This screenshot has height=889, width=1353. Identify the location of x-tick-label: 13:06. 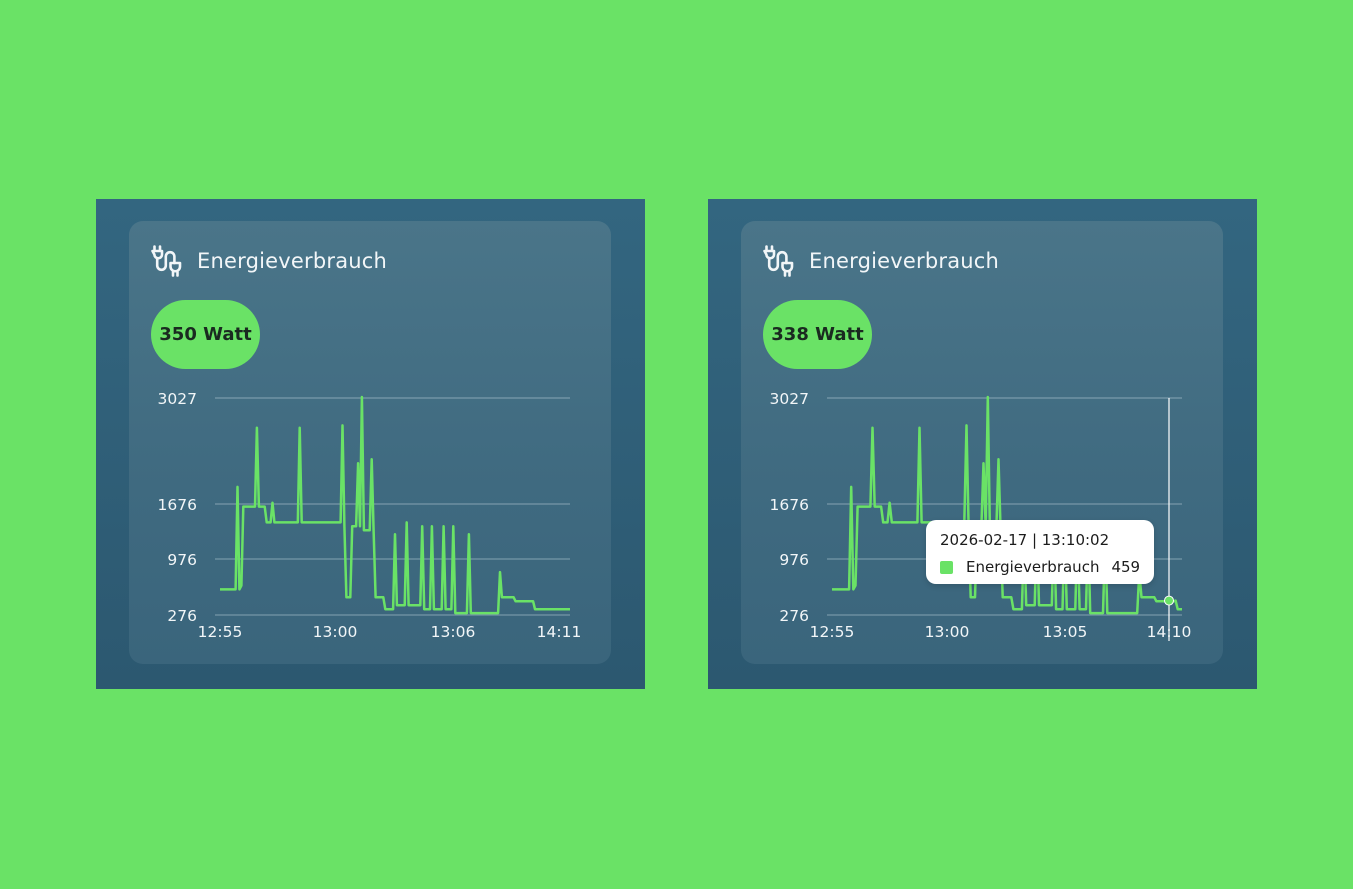
(453, 632).